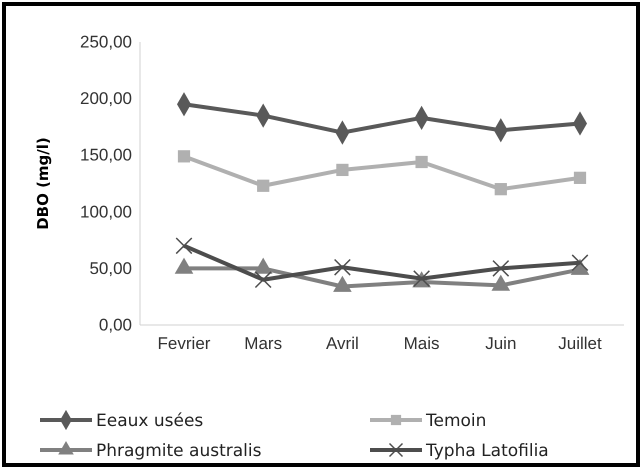 This screenshot has width=642, height=469. What do you see at coordinates (110, 268) in the screenshot?
I see `y-tick-label: 50,00` at bounding box center [110, 268].